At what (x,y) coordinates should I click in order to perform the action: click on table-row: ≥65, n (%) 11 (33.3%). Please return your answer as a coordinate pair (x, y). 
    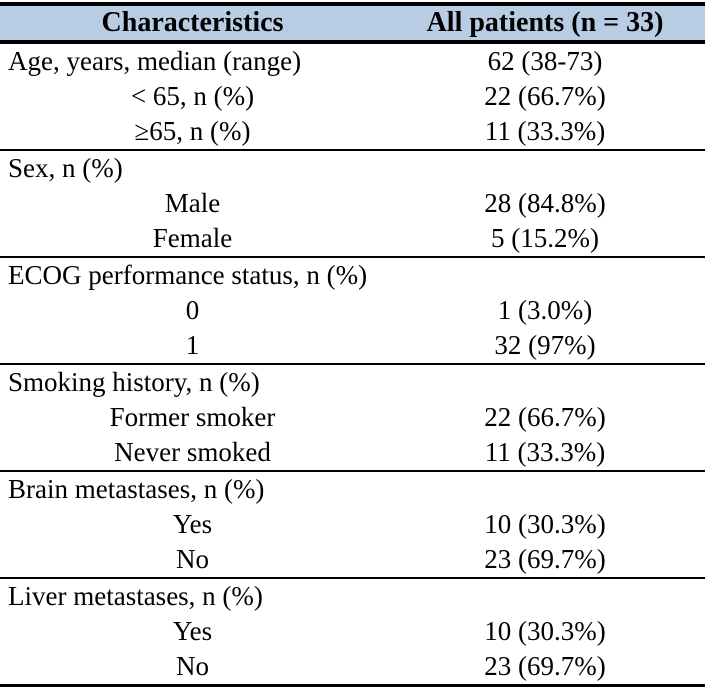
    Looking at the image, I should click on (352, 132).